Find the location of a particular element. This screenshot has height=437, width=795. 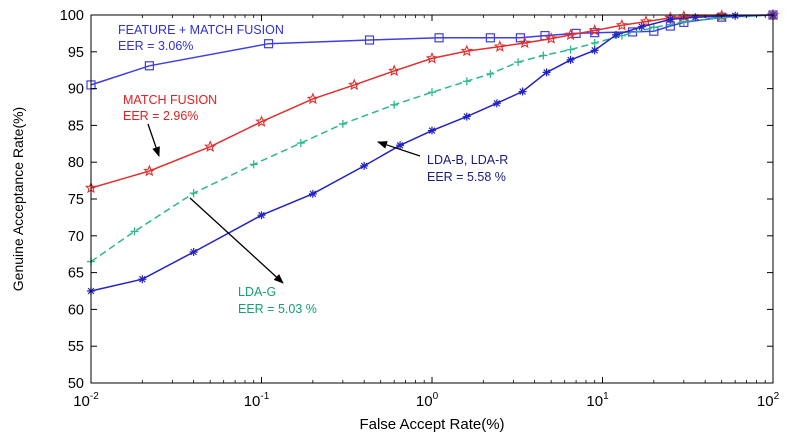

x-tick-exponent: 0 is located at coordinates (436, 396).